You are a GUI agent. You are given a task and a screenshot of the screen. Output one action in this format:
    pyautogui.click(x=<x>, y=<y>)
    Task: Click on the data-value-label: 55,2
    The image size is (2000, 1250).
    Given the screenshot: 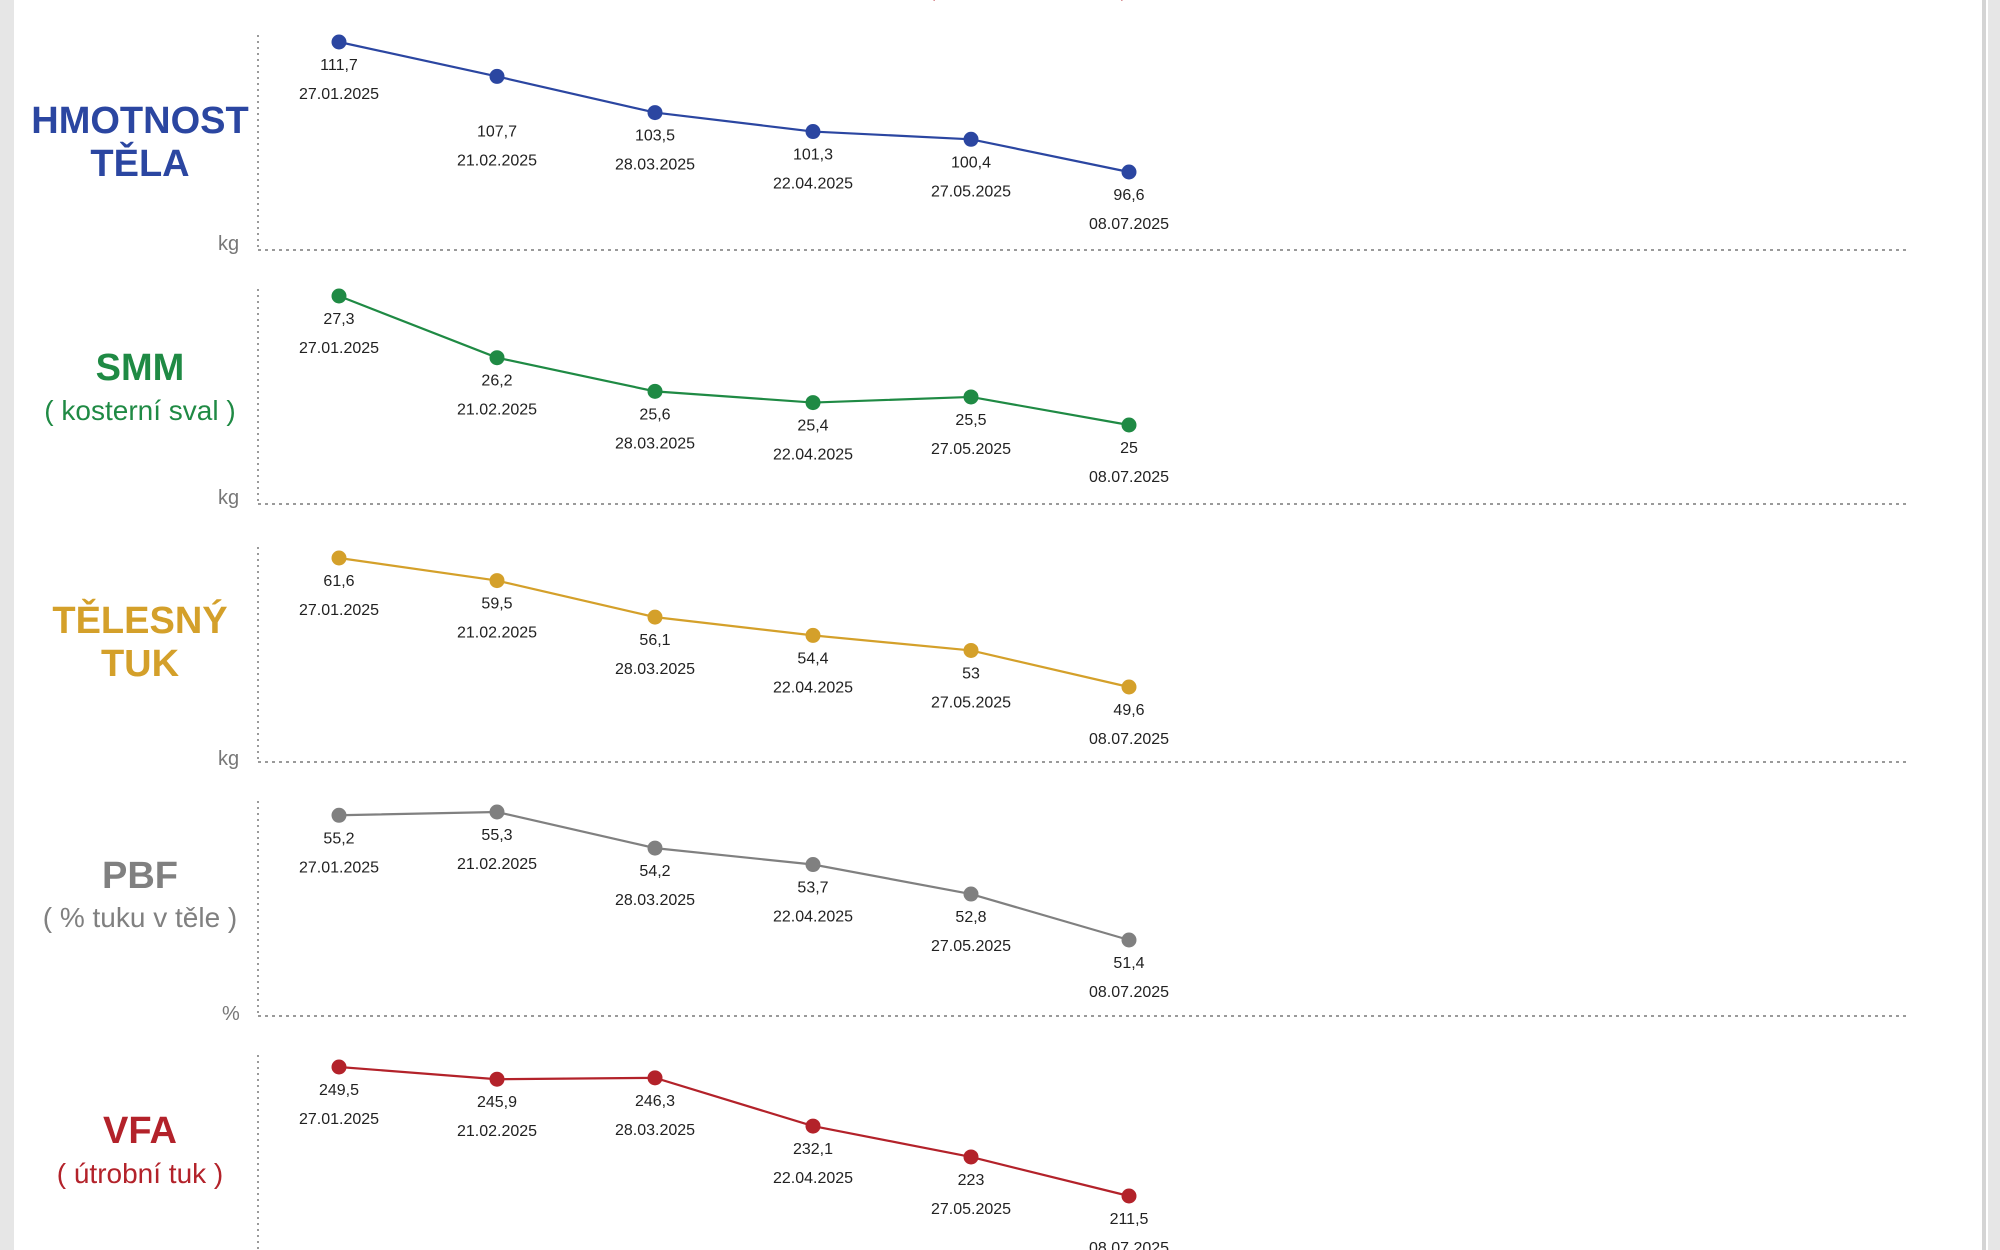 What is the action you would take?
    pyautogui.click(x=338, y=838)
    